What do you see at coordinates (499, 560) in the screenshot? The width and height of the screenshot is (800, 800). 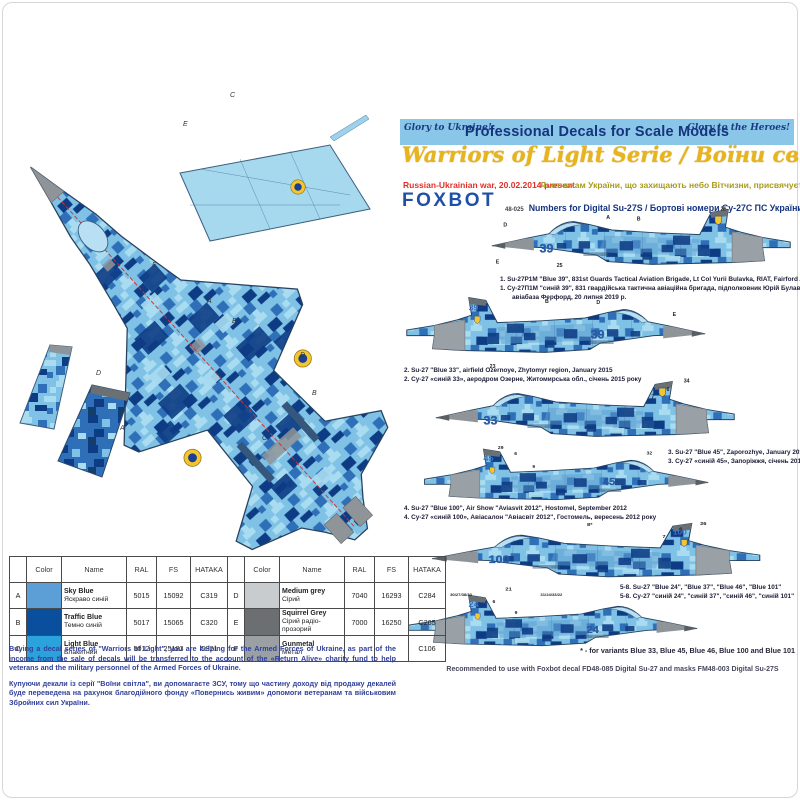 I see `aircraft-number: 100` at bounding box center [499, 560].